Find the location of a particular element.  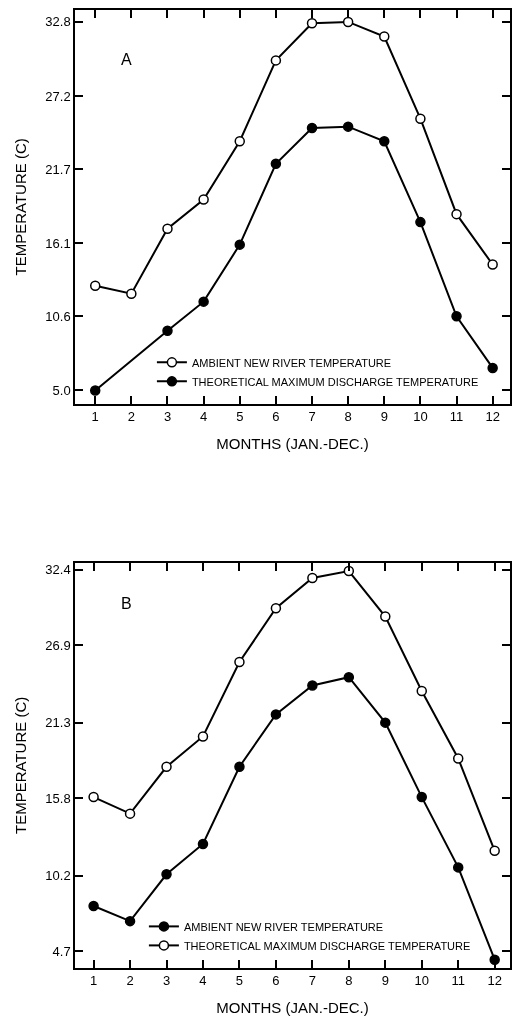

y-tick-label: 10.2 is located at coordinates (58, 876).